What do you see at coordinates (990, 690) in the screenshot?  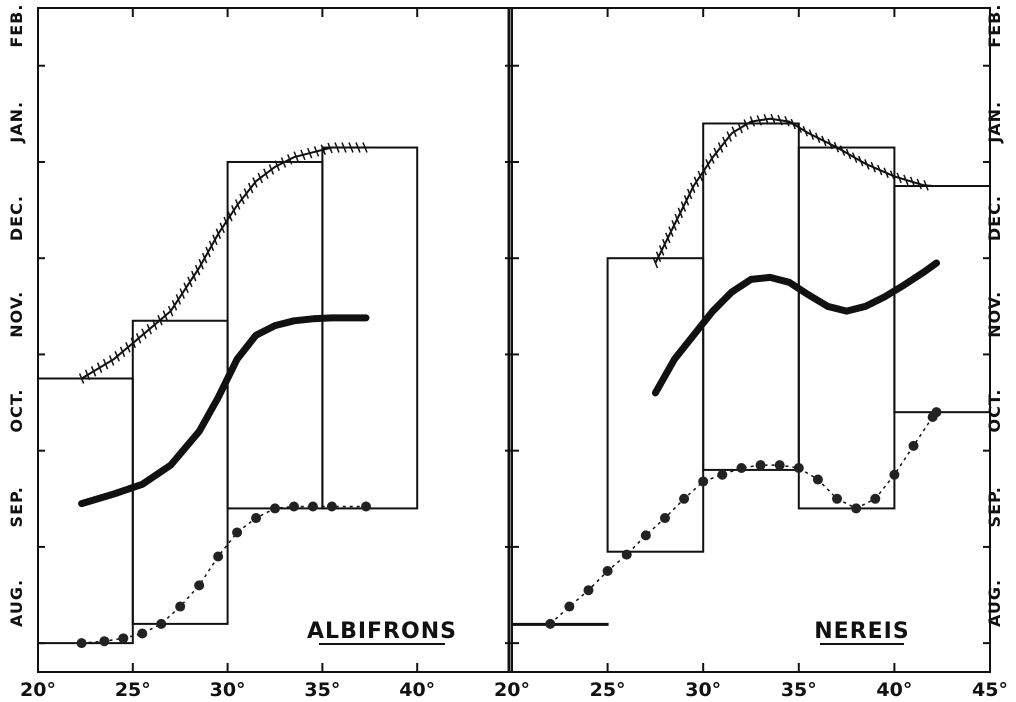 I see `panel-1-x-tick-label: 45°` at bounding box center [990, 690].